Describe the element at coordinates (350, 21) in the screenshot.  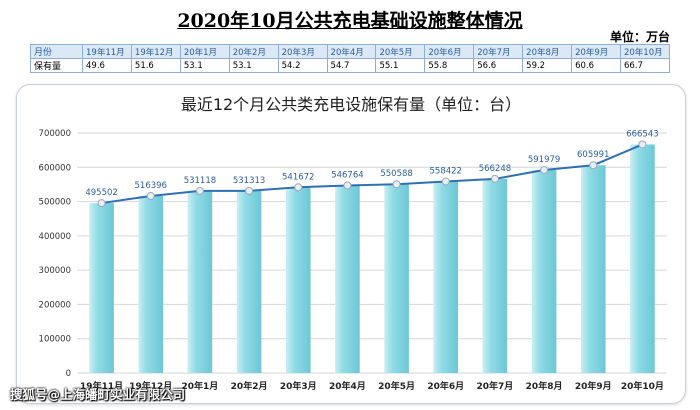
I see `main-title: 2020年10月公共充电基础设施整体情况` at that location.